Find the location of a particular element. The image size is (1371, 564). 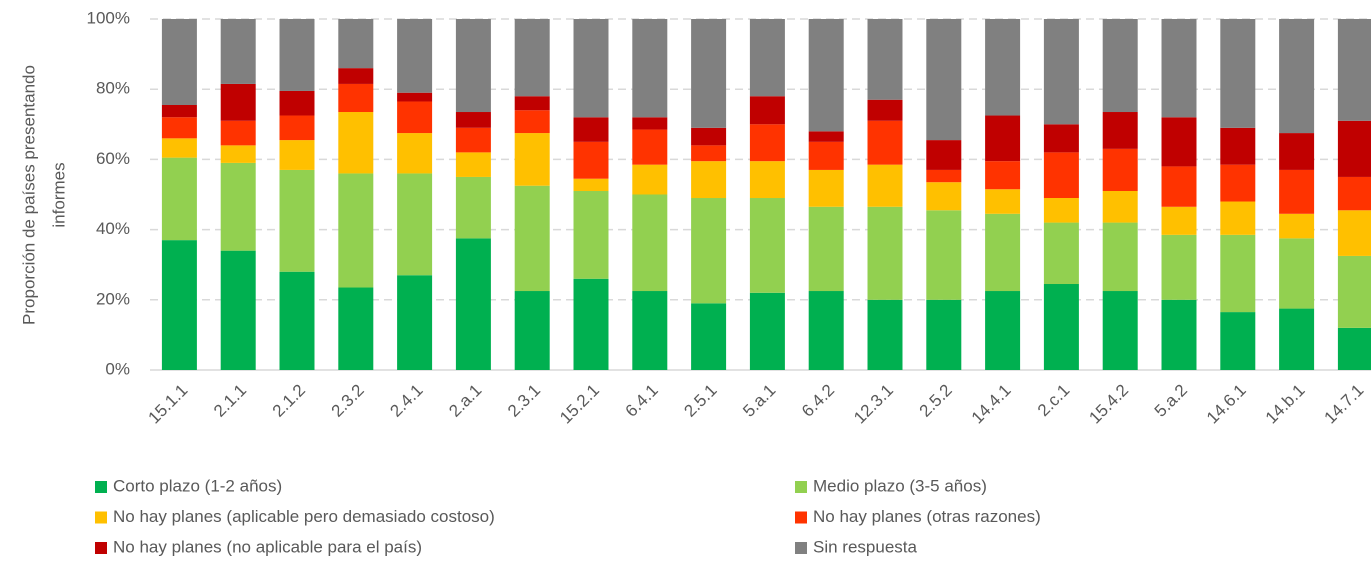

x-tick-label: 2.3.1 is located at coordinates (524, 401).